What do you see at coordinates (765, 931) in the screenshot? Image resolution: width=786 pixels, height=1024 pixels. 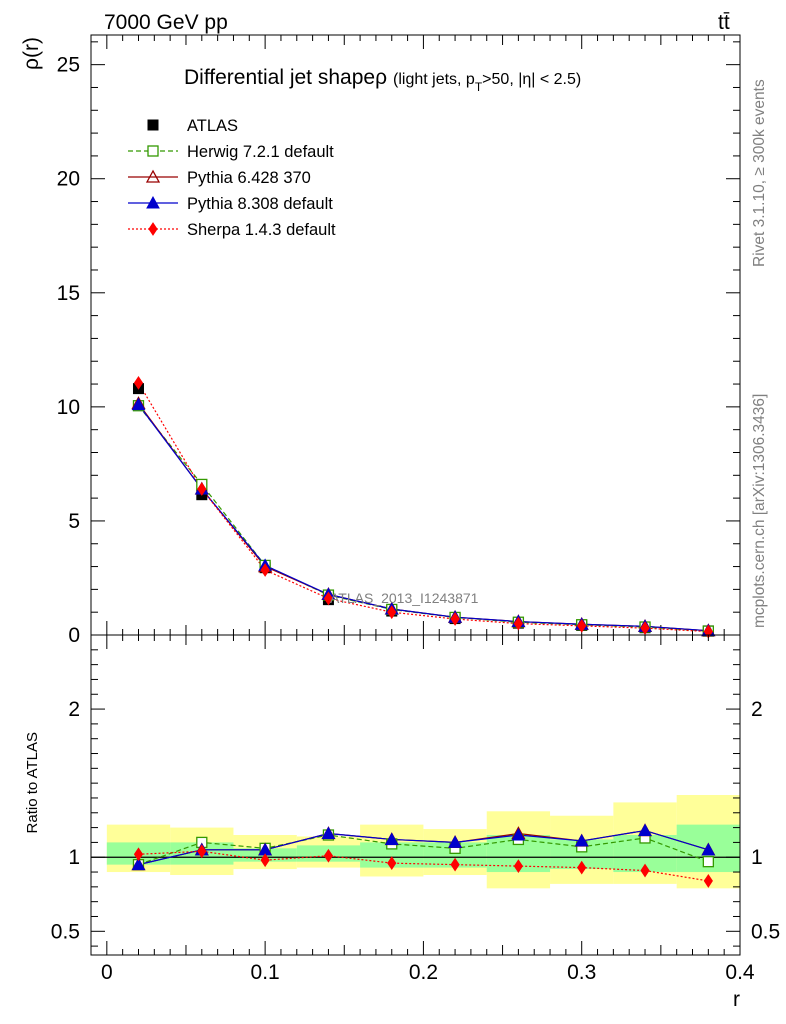 I see `ratio-y-tick-label-right: 0.5` at bounding box center [765, 931].